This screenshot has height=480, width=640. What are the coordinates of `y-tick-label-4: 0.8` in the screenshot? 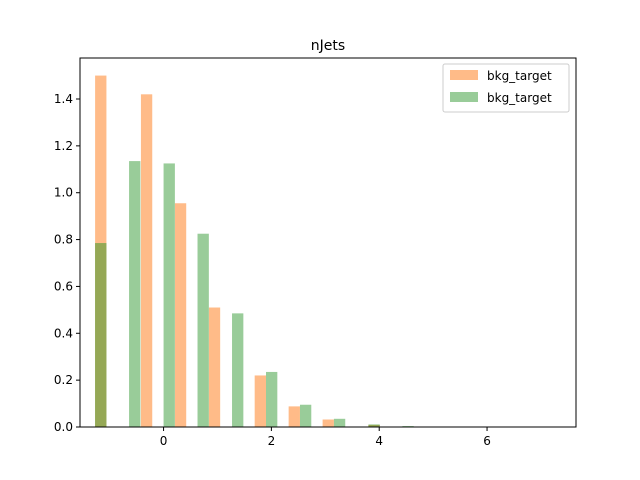 It's located at (63, 240).